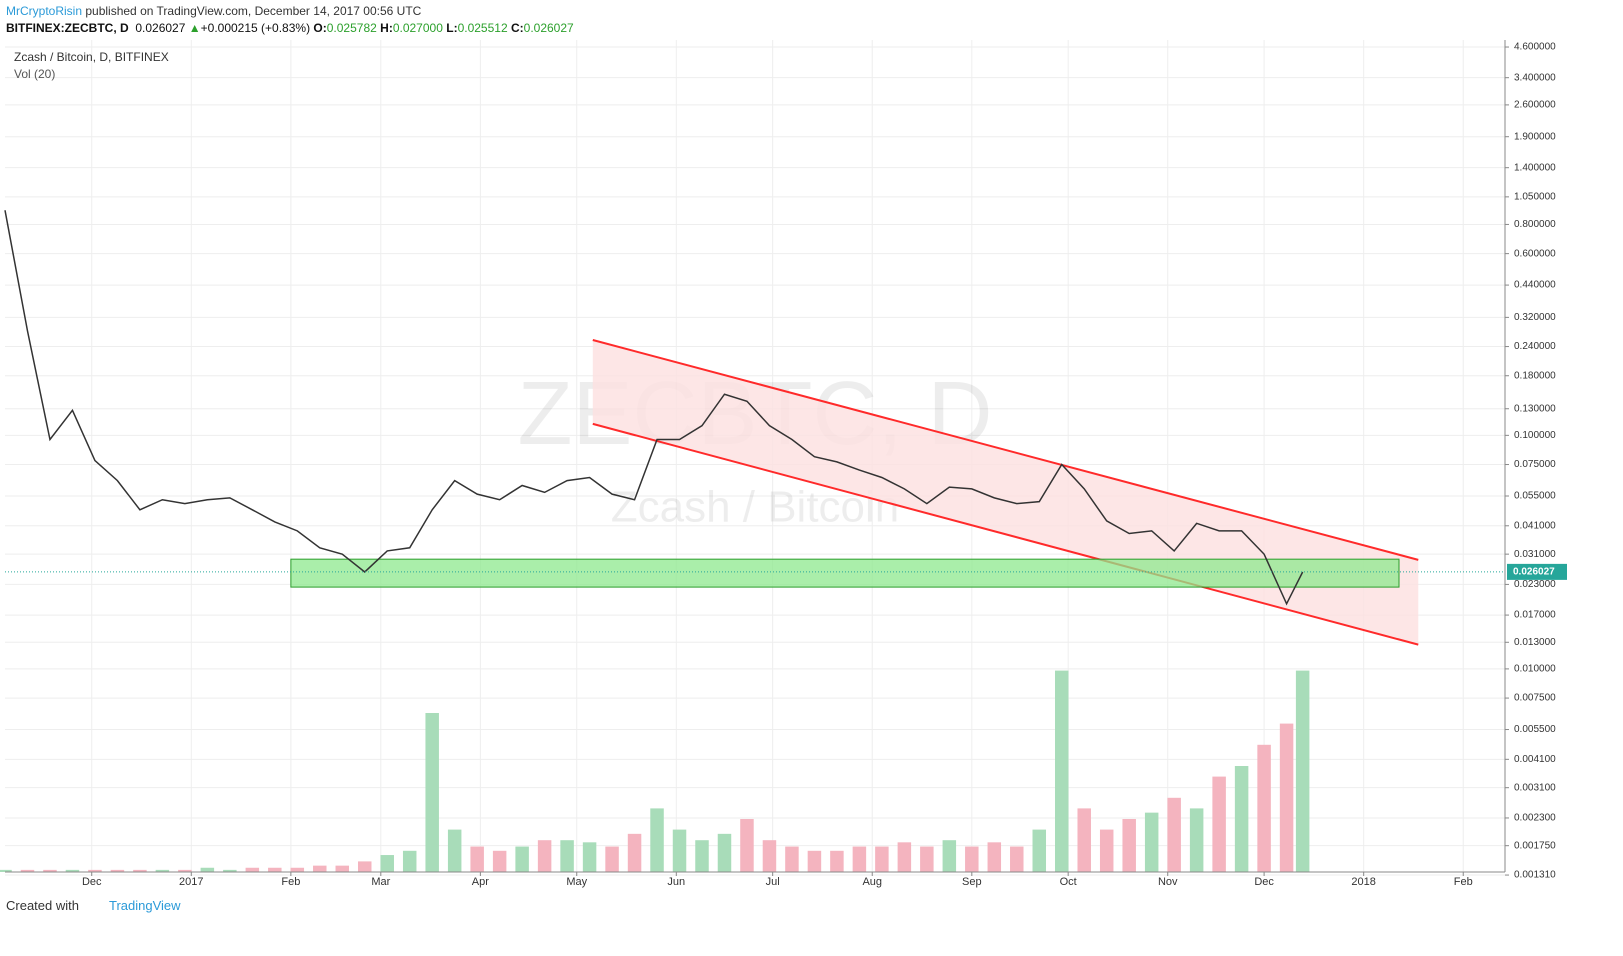 The image size is (1623, 956). What do you see at coordinates (91, 57) in the screenshot?
I see `legend-entry: Zcash / Bitcoin, D, BITFINEX` at bounding box center [91, 57].